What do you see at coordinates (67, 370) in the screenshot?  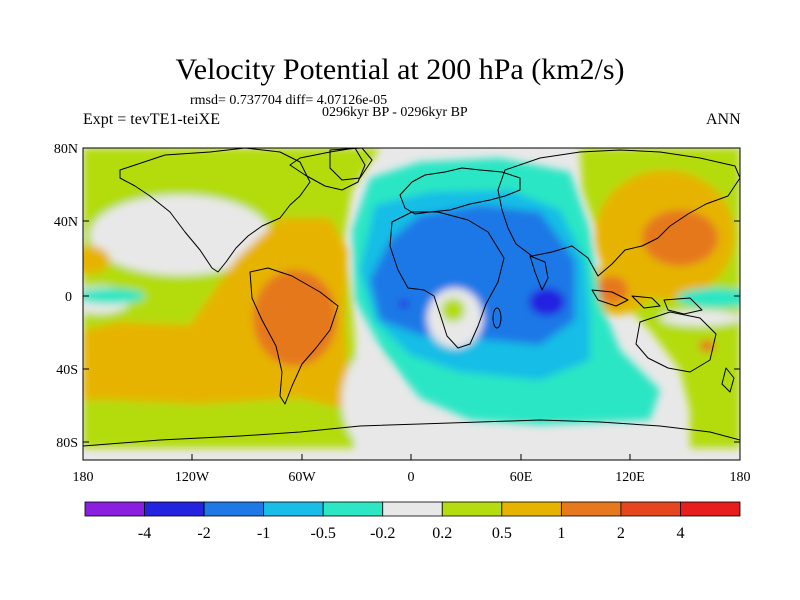 I see `y-tick-40s: 40S` at bounding box center [67, 370].